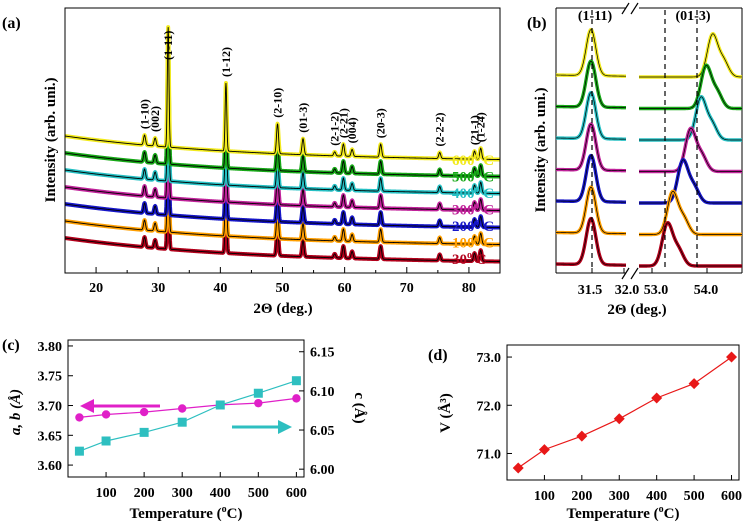 Image resolution: width=747 pixels, height=523 pixels. What do you see at coordinates (630, 273) in the screenshot?
I see `axis-break-bottom` at bounding box center [630, 273].